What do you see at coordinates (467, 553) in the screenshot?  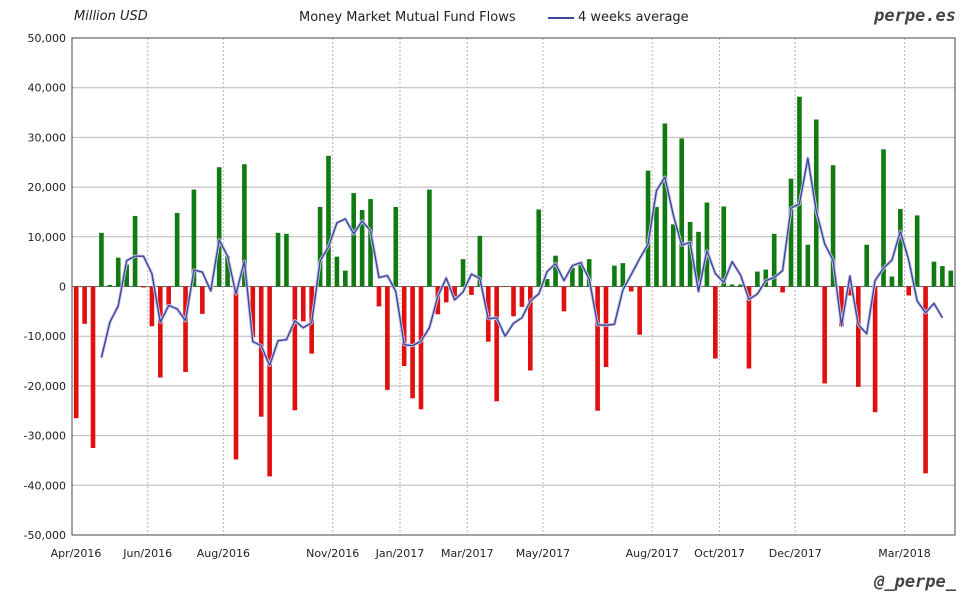 I see `x-tick-label: Mar/2017` at bounding box center [467, 553].